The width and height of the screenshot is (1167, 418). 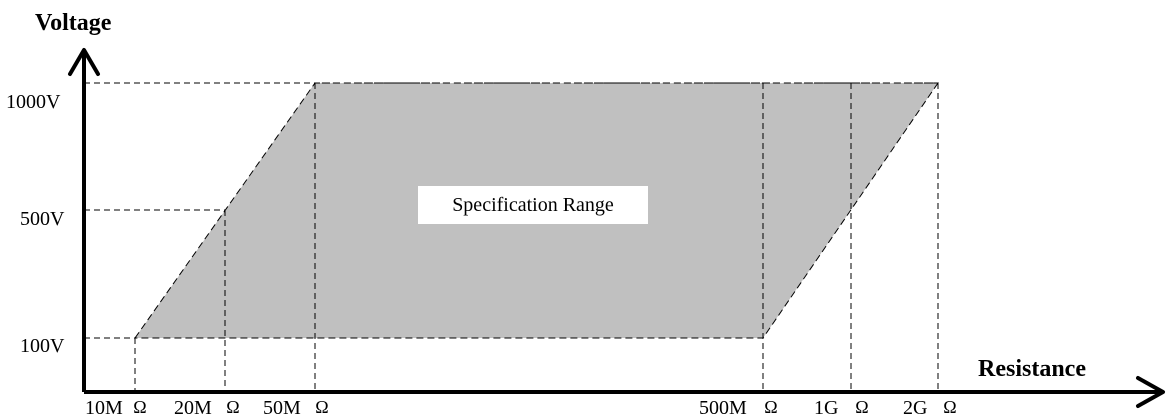 I want to click on x-tick-label: 20M, so click(x=193, y=407).